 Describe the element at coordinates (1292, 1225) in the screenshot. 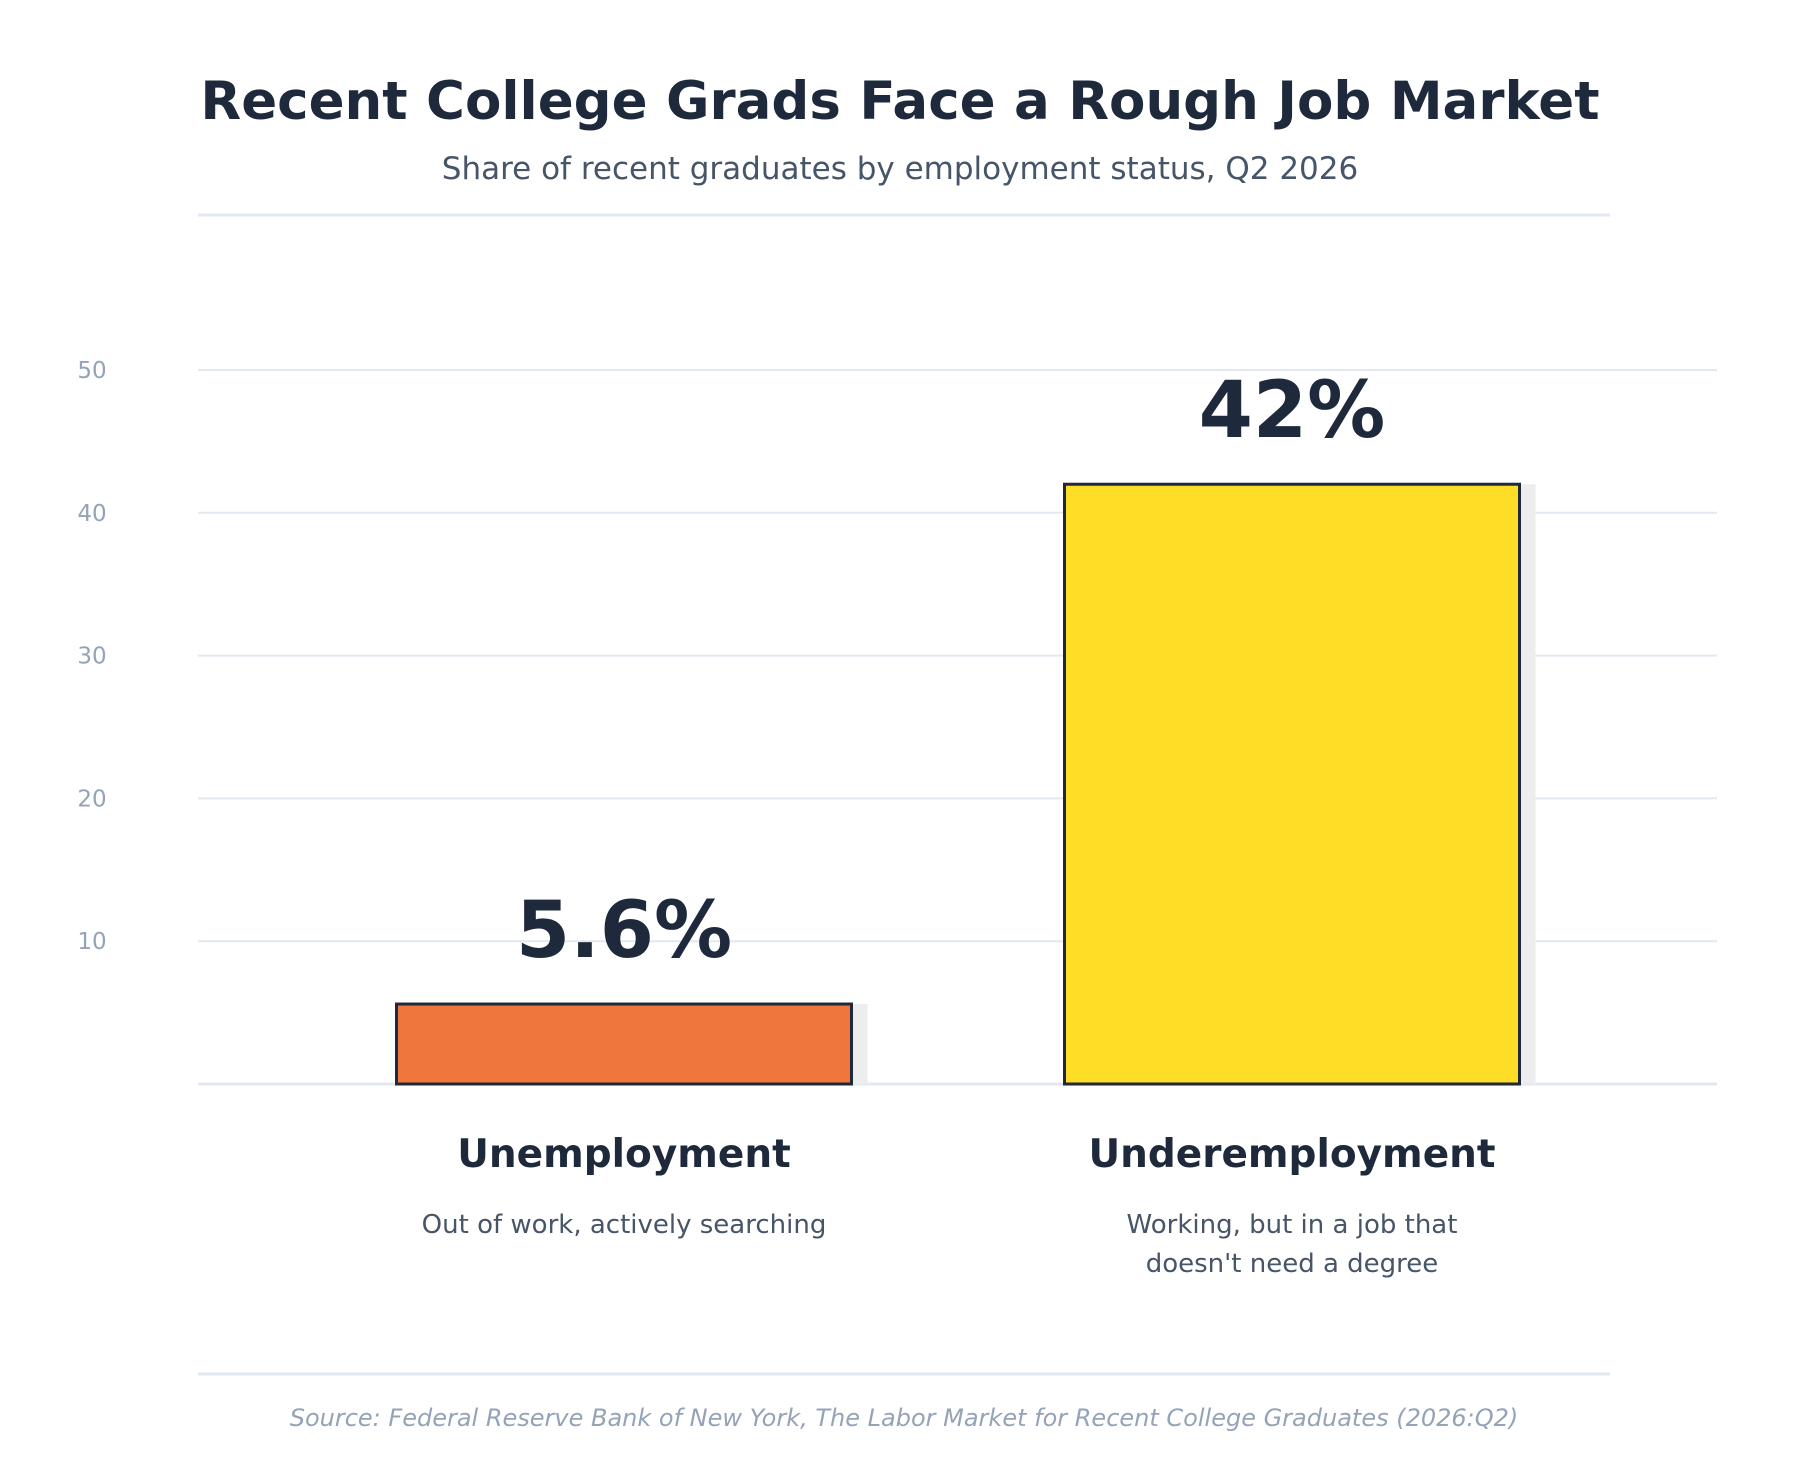

I see `category-description: Working, but in a job that` at that location.